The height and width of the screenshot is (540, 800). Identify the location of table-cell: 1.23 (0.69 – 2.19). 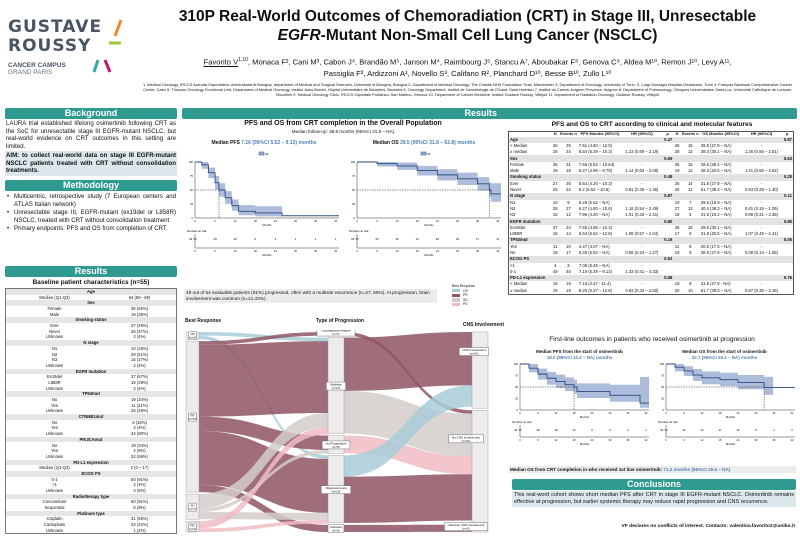
(642, 152).